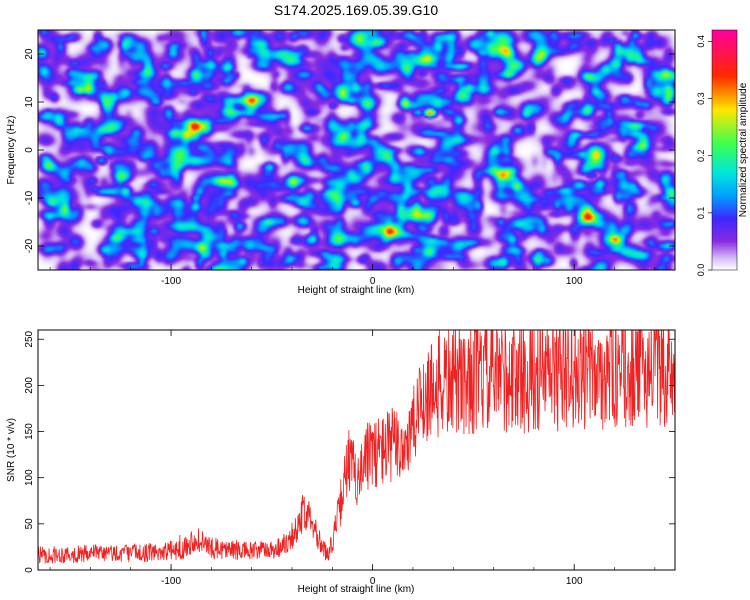 The width and height of the screenshot is (750, 600). Describe the element at coordinates (11, 150) in the screenshot. I see `spectrogram-y-axis-label: Frequency (Hz)` at that location.